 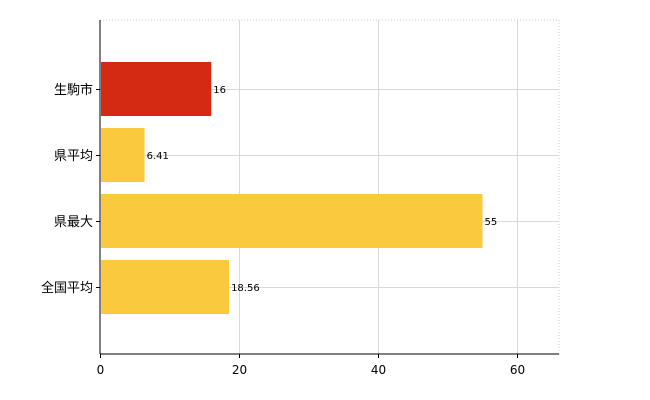 I want to click on category-label: 県平均, so click(x=73, y=156).